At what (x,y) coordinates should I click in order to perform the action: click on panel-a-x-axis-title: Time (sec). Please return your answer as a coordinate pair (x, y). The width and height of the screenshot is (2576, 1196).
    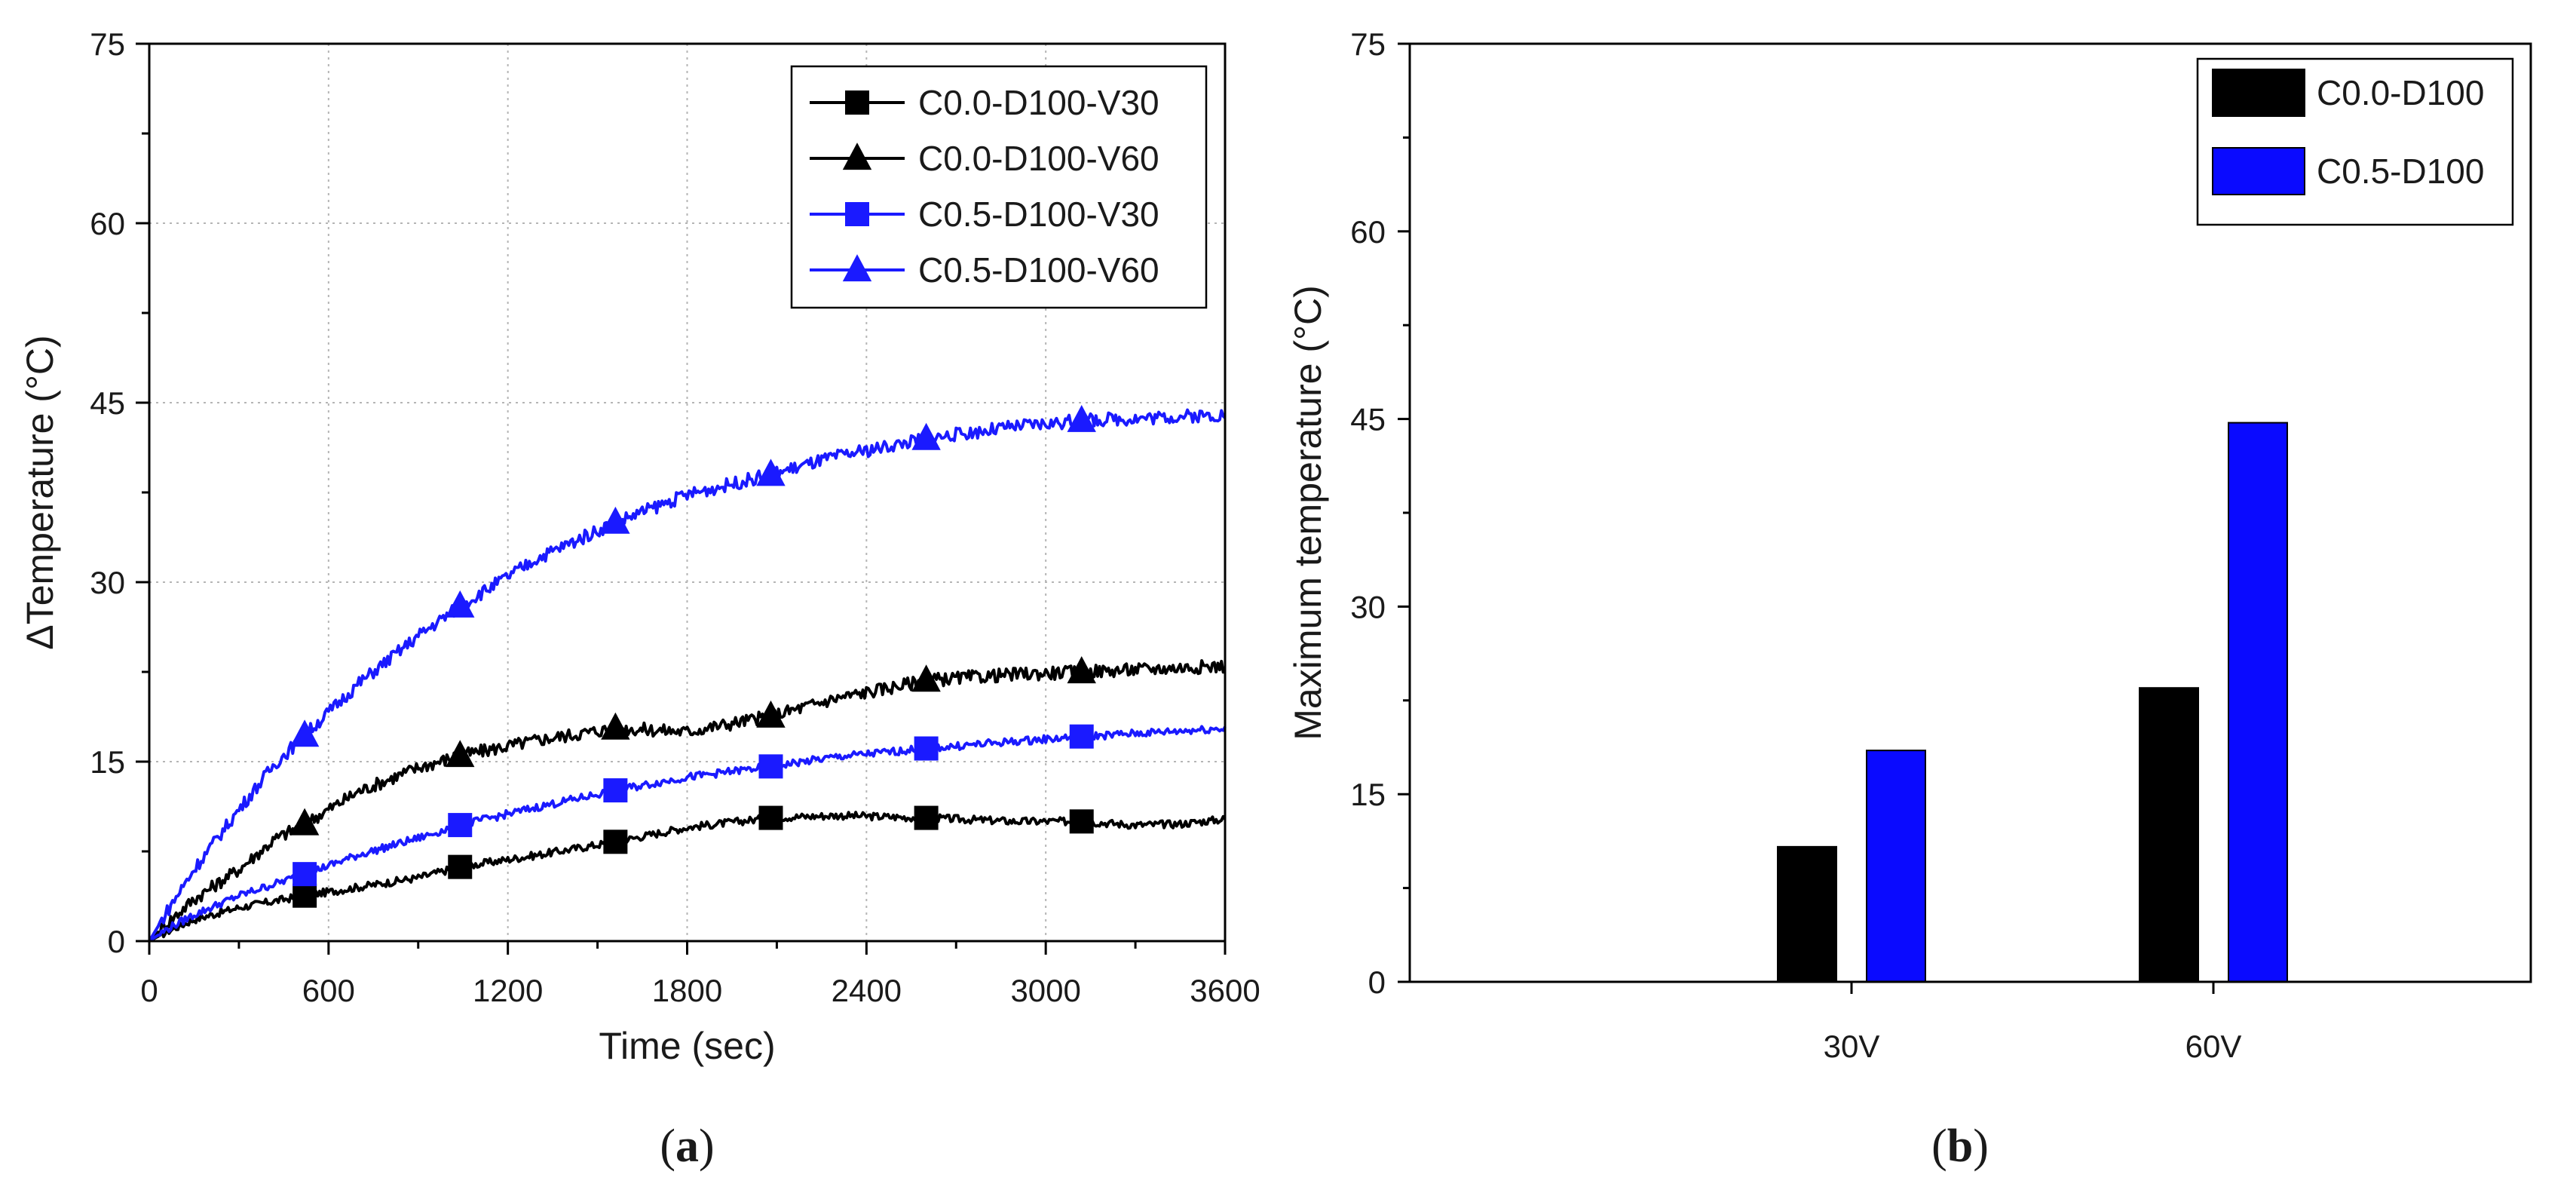
    Looking at the image, I should click on (687, 1046).